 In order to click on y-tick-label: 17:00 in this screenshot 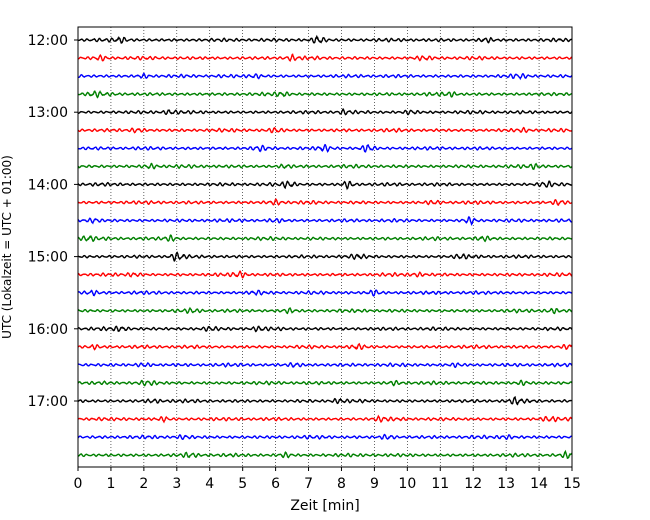, I will do `click(48, 402)`.